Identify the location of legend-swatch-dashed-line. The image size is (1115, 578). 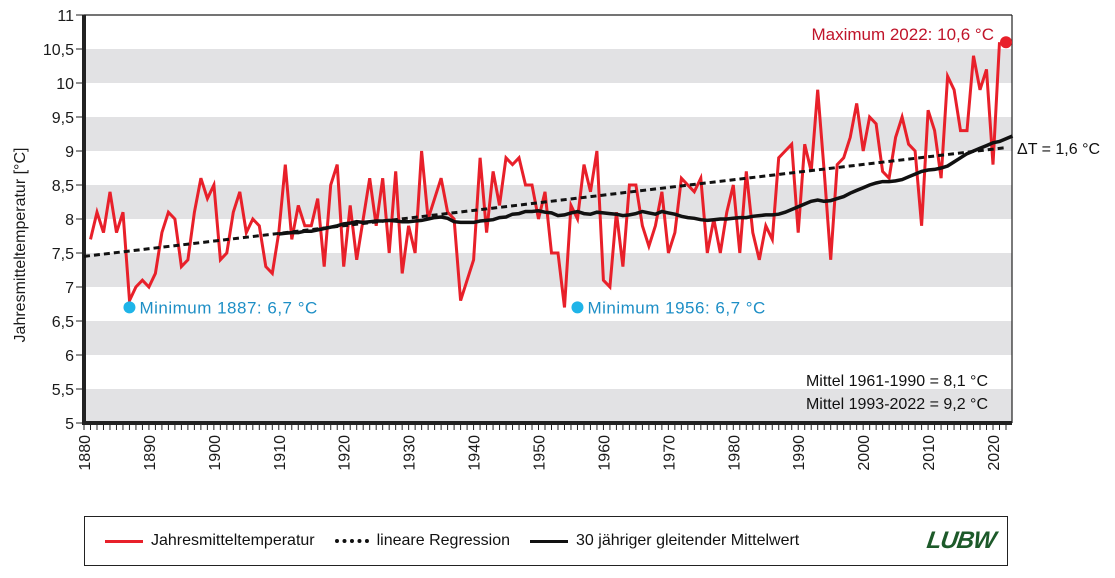
(351, 541).